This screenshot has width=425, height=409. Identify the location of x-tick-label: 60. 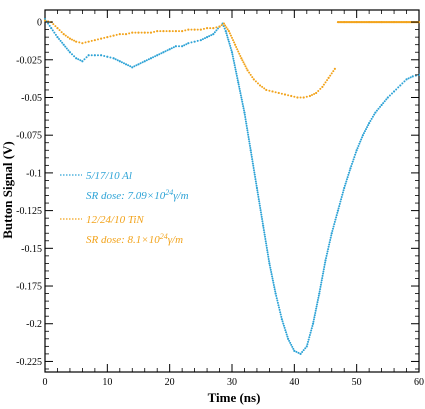
(419, 382).